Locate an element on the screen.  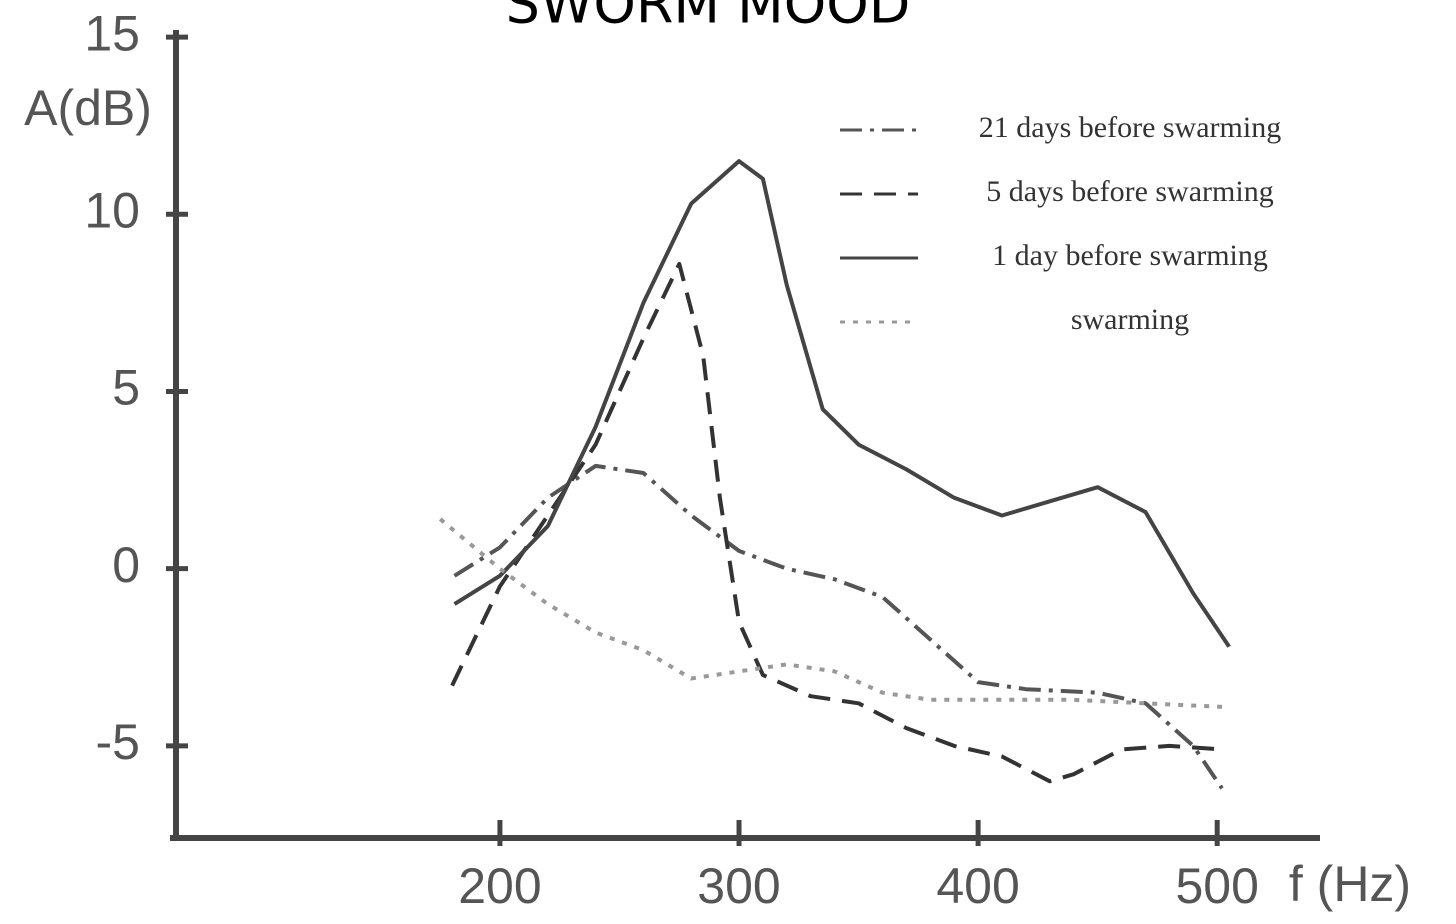
x-tick-label: 200 is located at coordinates (499, 886).